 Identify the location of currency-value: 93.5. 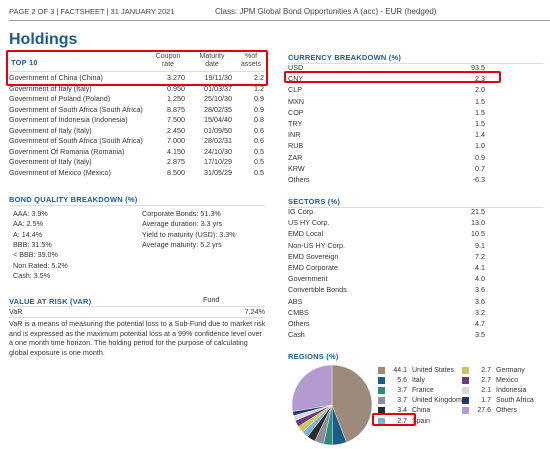
(478, 67).